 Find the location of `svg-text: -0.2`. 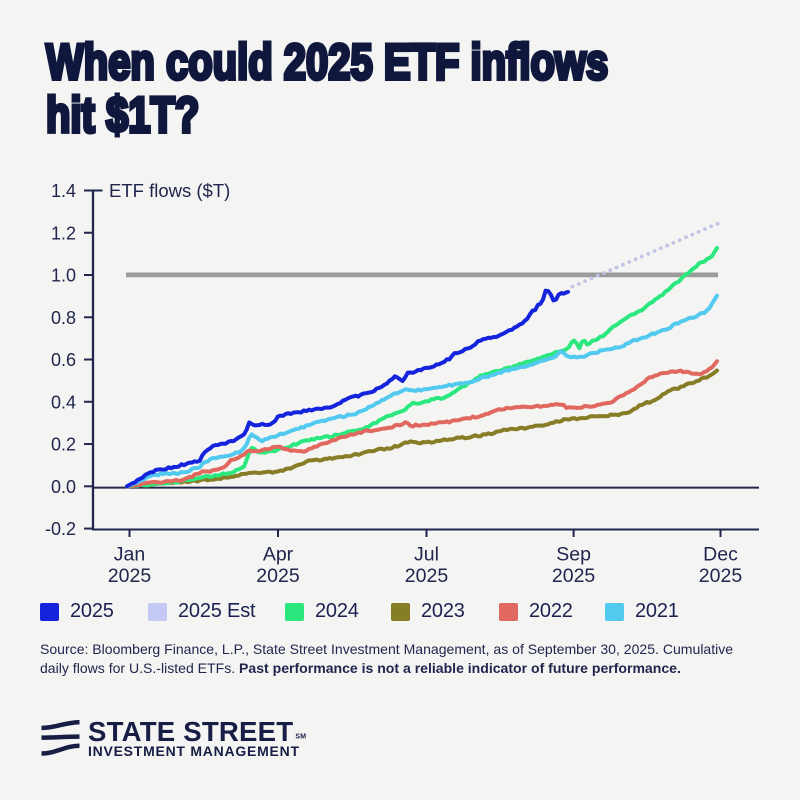

svg-text: -0.2 is located at coordinates (60, 529).